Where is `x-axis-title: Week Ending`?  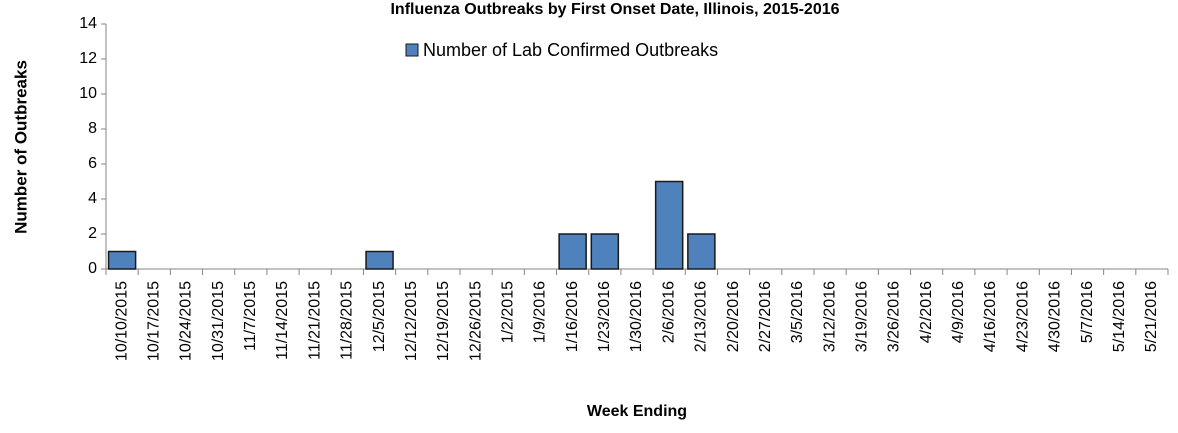
x-axis-title: Week Ending is located at coordinates (637, 411).